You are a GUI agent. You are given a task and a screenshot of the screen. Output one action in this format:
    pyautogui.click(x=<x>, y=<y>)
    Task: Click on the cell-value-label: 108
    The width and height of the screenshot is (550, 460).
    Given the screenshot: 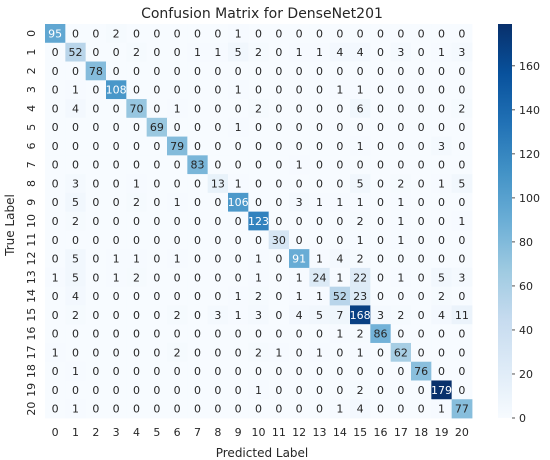 What is the action you would take?
    pyautogui.click(x=116, y=90)
    